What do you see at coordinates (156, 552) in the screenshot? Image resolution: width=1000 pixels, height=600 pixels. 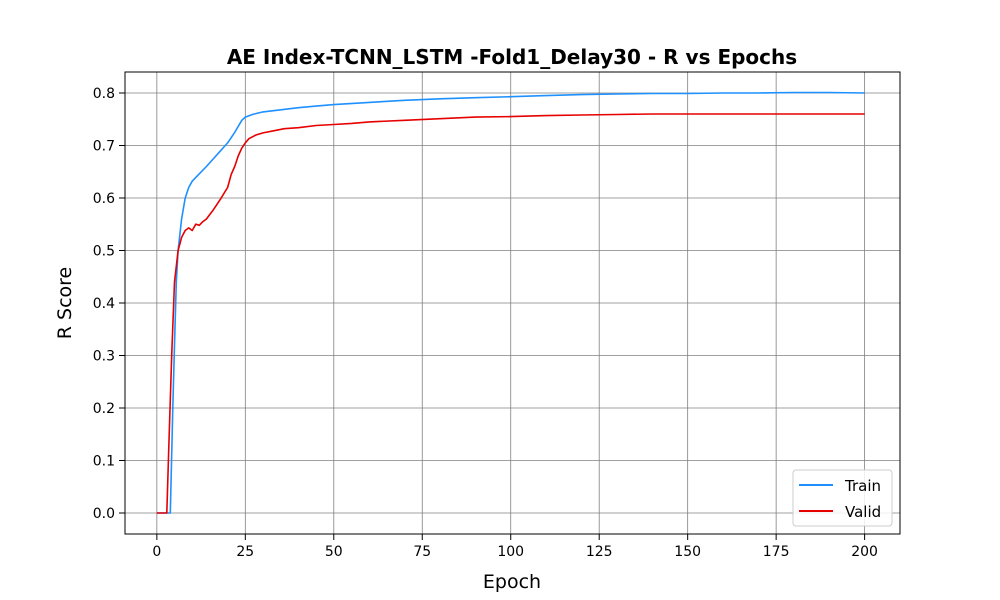 I see `x-tick-label: 0` at bounding box center [156, 552].